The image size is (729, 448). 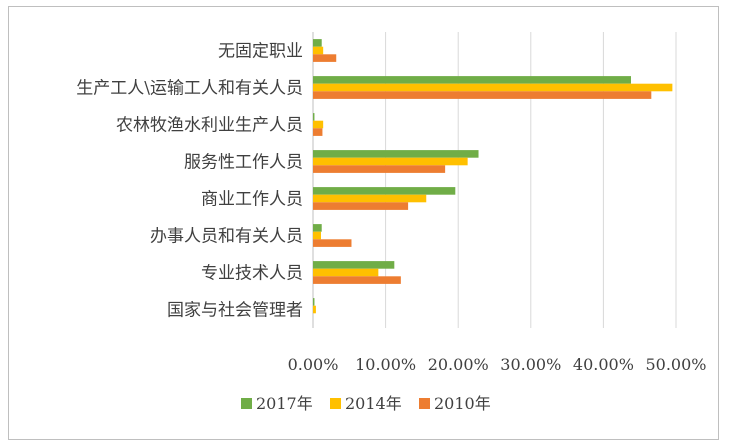 I want to click on tick-labels: 0.00% 10.00% 20.00% 30.00% 40.00% 50.00%, so click(x=497, y=364).